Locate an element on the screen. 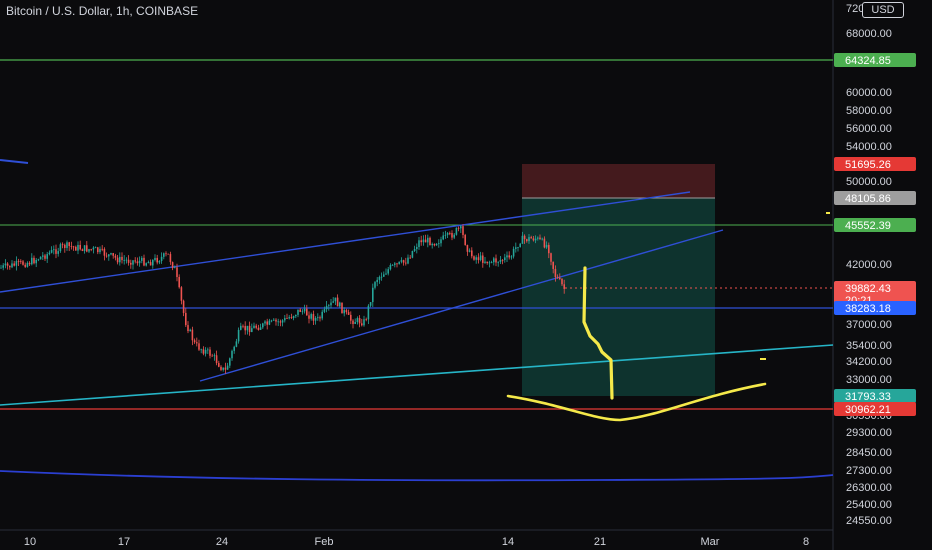 Image resolution: width=932 pixels, height=550 pixels. marker-dash is located at coordinates (828, 213).